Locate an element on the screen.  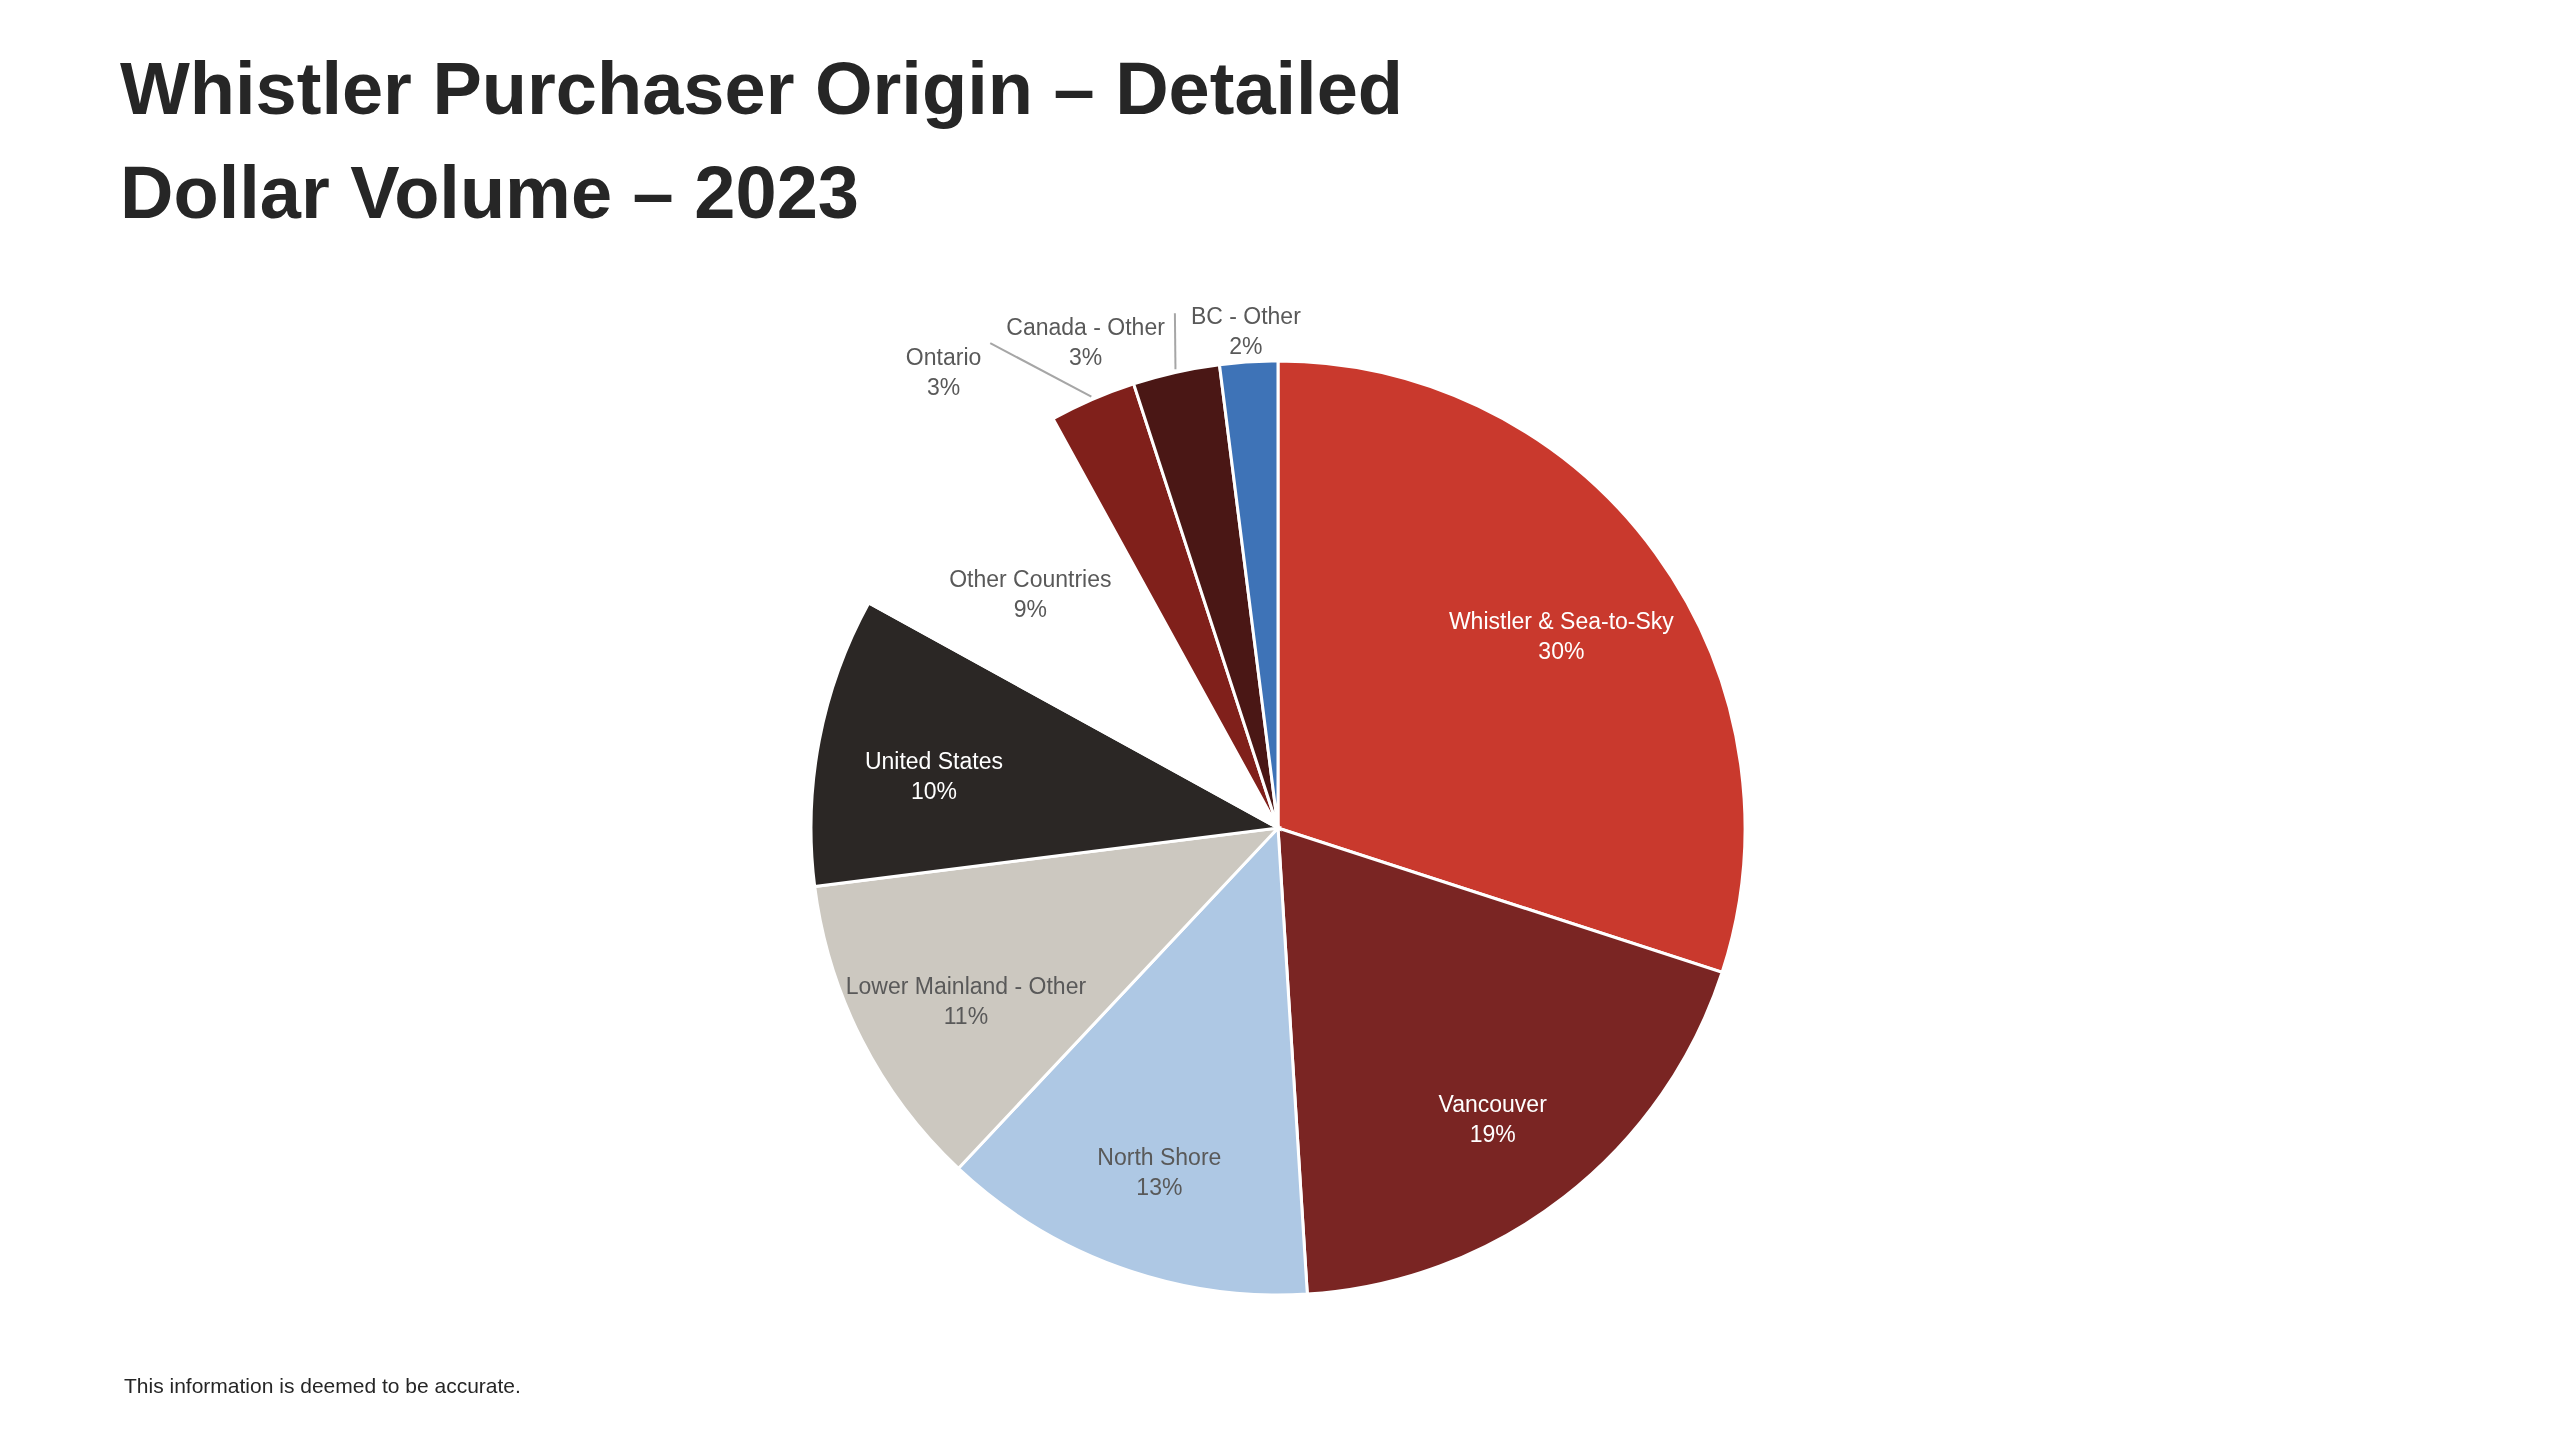
data-label: 13% is located at coordinates (1159, 1186).